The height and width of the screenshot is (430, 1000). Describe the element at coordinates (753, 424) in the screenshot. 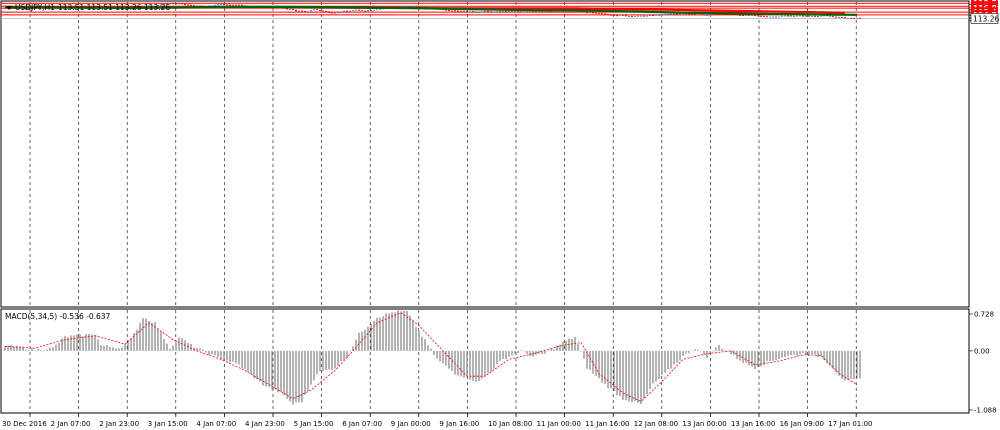

I see `time-tick-label: 13 Jan 16:00` at that location.